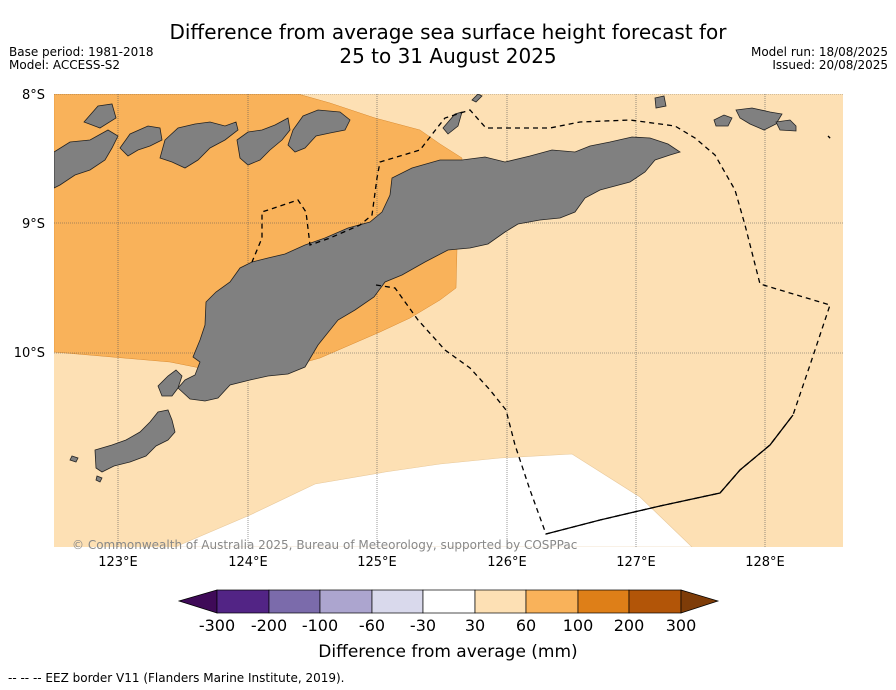 Image resolution: width=896 pixels, height=690 pixels. I want to click on model-run-text: Model run: 18/08/2025, so click(819, 52).